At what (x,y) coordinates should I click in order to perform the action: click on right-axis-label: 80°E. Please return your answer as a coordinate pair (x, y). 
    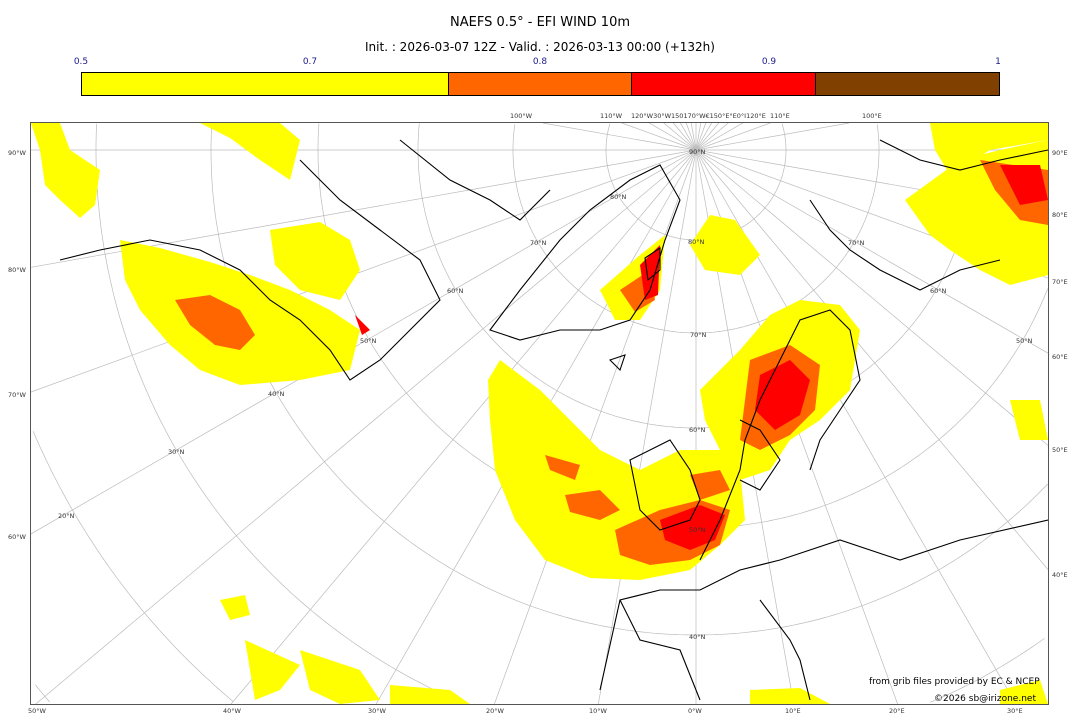
    Looking at the image, I should click on (1060, 215).